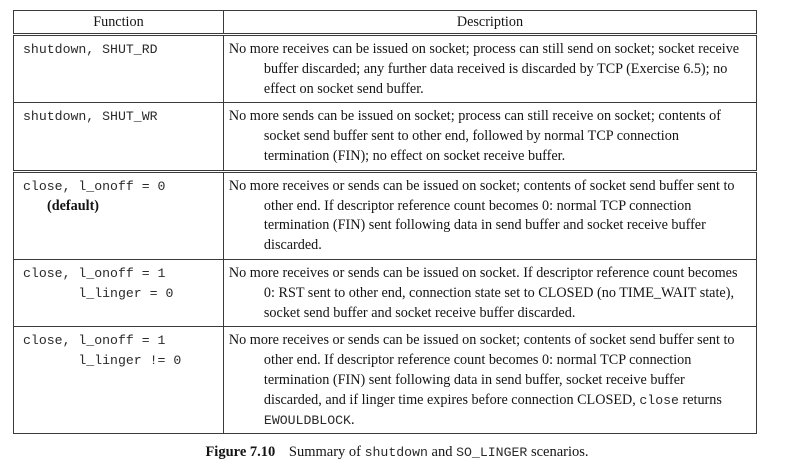 This screenshot has height=473, width=794. What do you see at coordinates (659, 400) in the screenshot?
I see `close-code: close` at bounding box center [659, 400].